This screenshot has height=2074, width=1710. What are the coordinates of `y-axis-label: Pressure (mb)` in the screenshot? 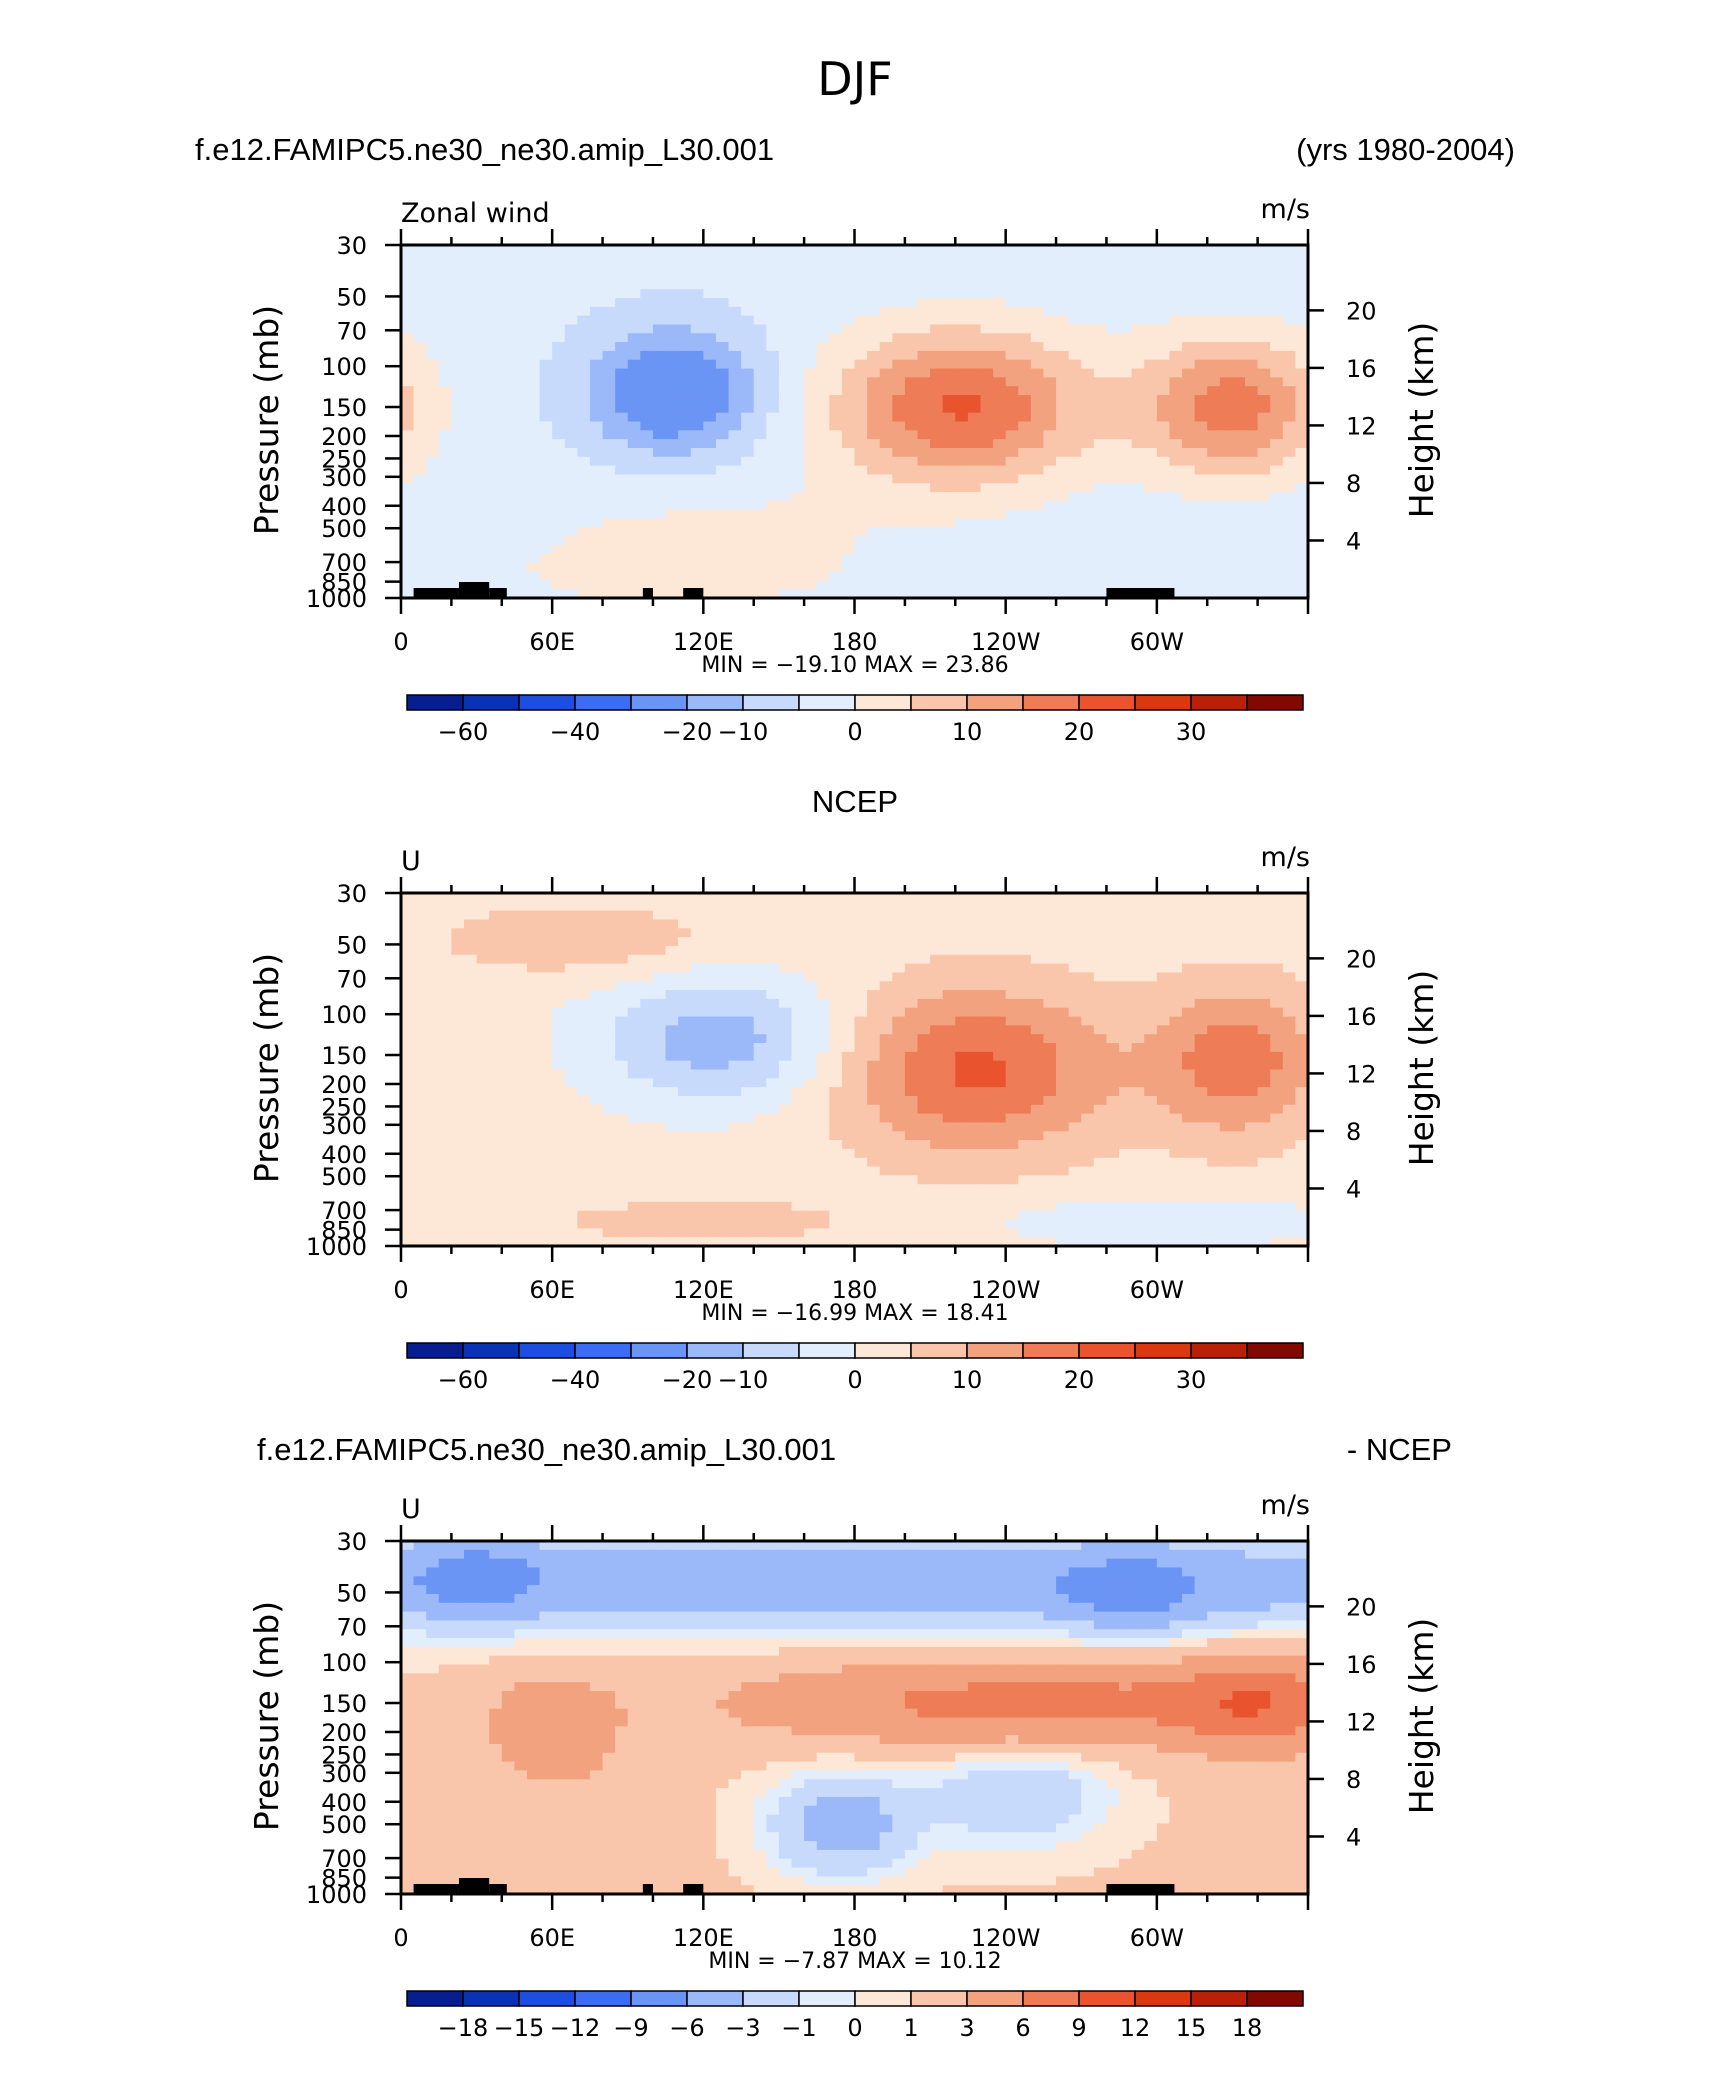 It's located at (266, 420).